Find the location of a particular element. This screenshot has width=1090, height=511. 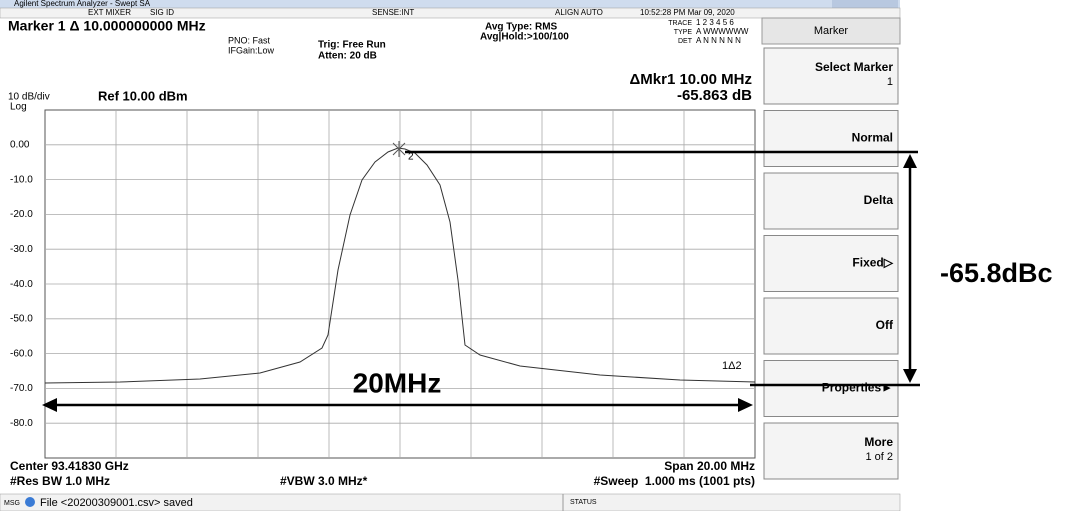

softkey-label: Select Marker is located at coordinates (854, 67).